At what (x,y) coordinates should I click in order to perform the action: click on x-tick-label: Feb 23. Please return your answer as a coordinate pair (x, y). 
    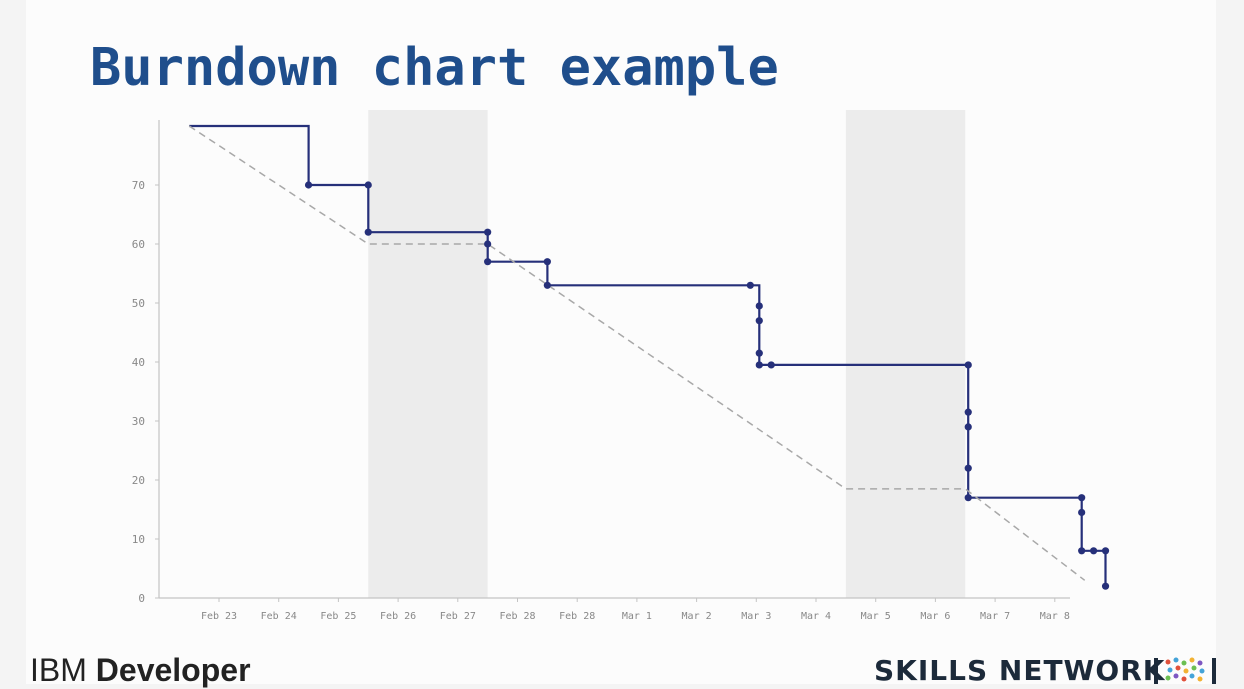
    Looking at the image, I should click on (219, 616).